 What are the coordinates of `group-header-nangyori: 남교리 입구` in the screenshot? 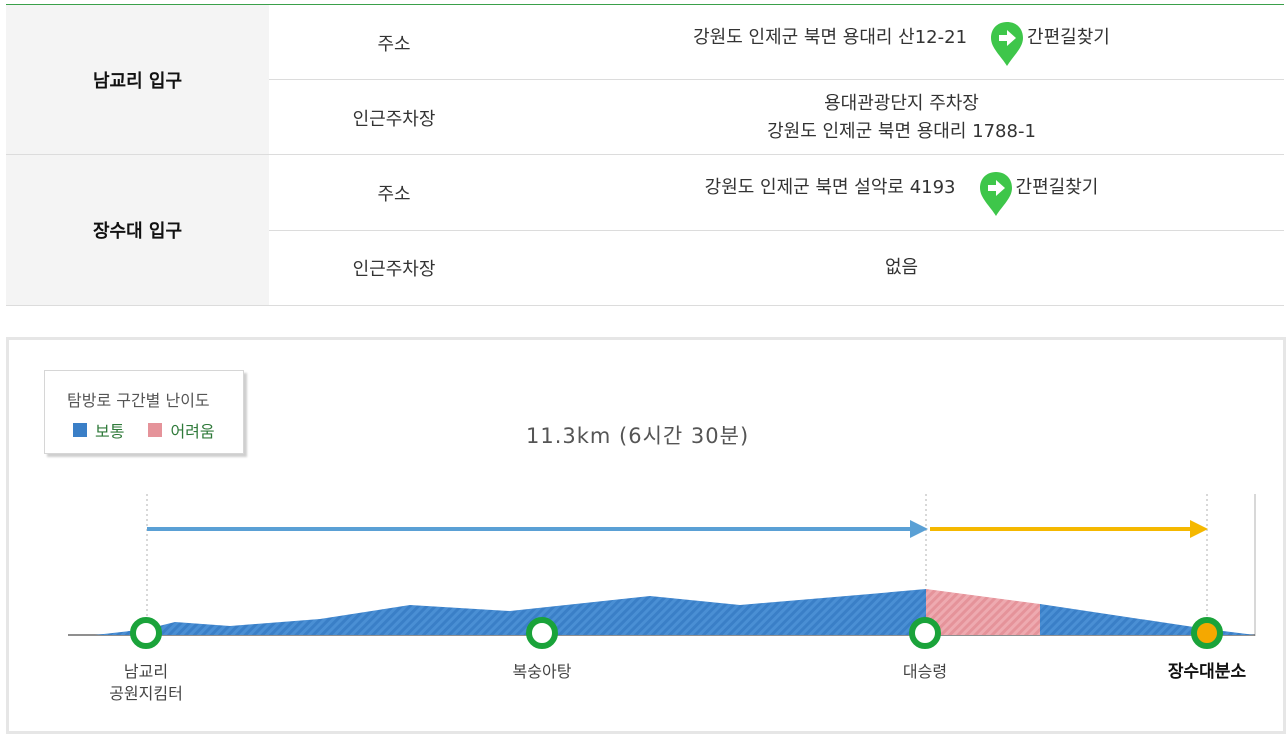 It's located at (137, 80).